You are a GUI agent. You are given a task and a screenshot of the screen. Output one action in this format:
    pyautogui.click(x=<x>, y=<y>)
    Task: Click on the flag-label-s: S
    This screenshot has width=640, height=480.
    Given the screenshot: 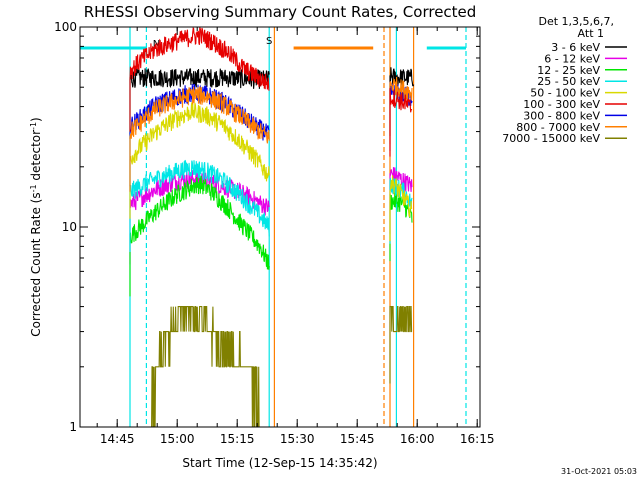 What is the action you would take?
    pyautogui.click(x=269, y=41)
    